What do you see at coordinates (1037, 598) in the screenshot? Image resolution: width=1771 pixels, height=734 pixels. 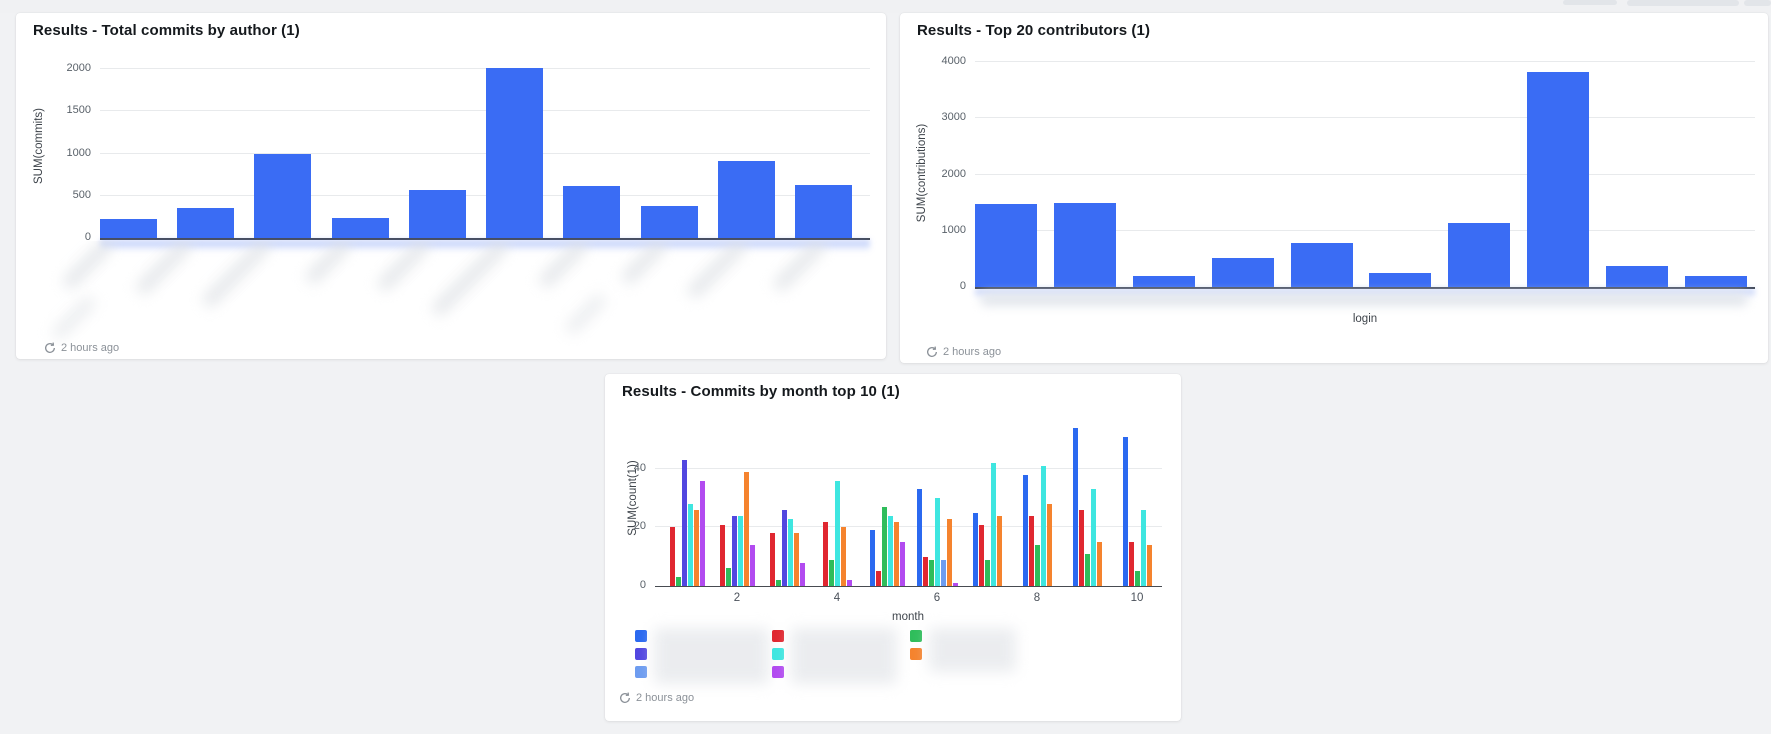 I see `x-tick-label: 8` at bounding box center [1037, 598].